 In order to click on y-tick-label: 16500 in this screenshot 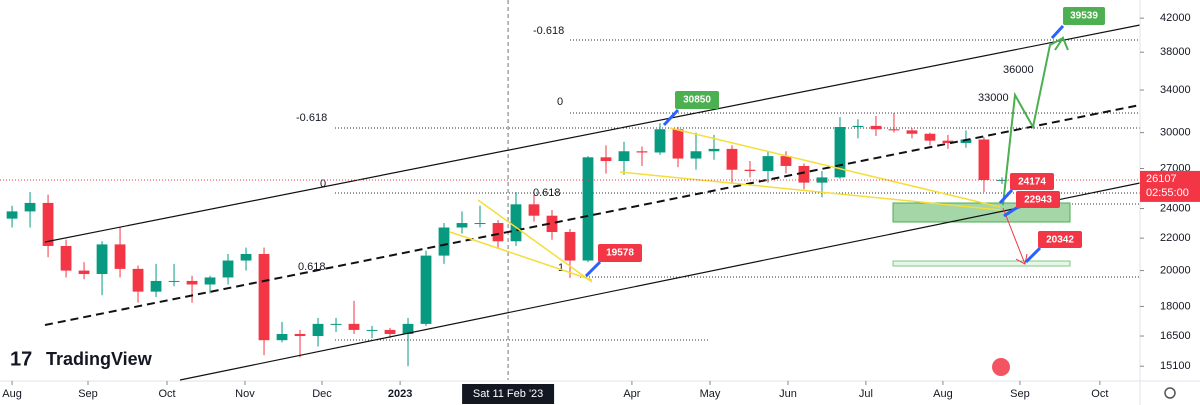, I will do `click(1175, 336)`.